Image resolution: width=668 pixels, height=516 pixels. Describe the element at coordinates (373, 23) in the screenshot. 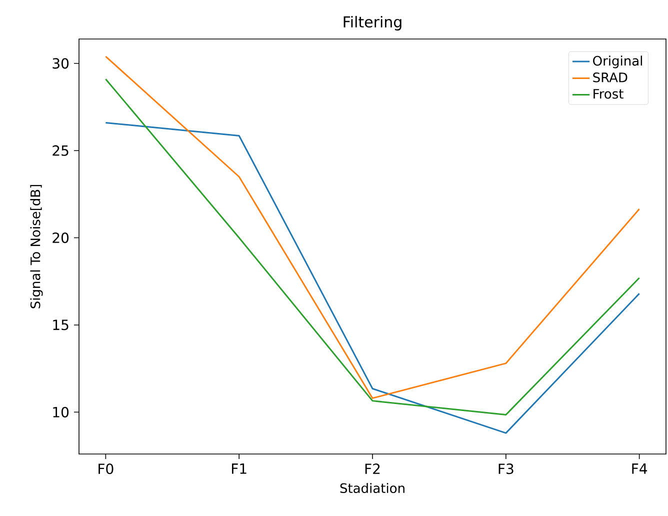

I see `chart-title: Filtering` at that location.